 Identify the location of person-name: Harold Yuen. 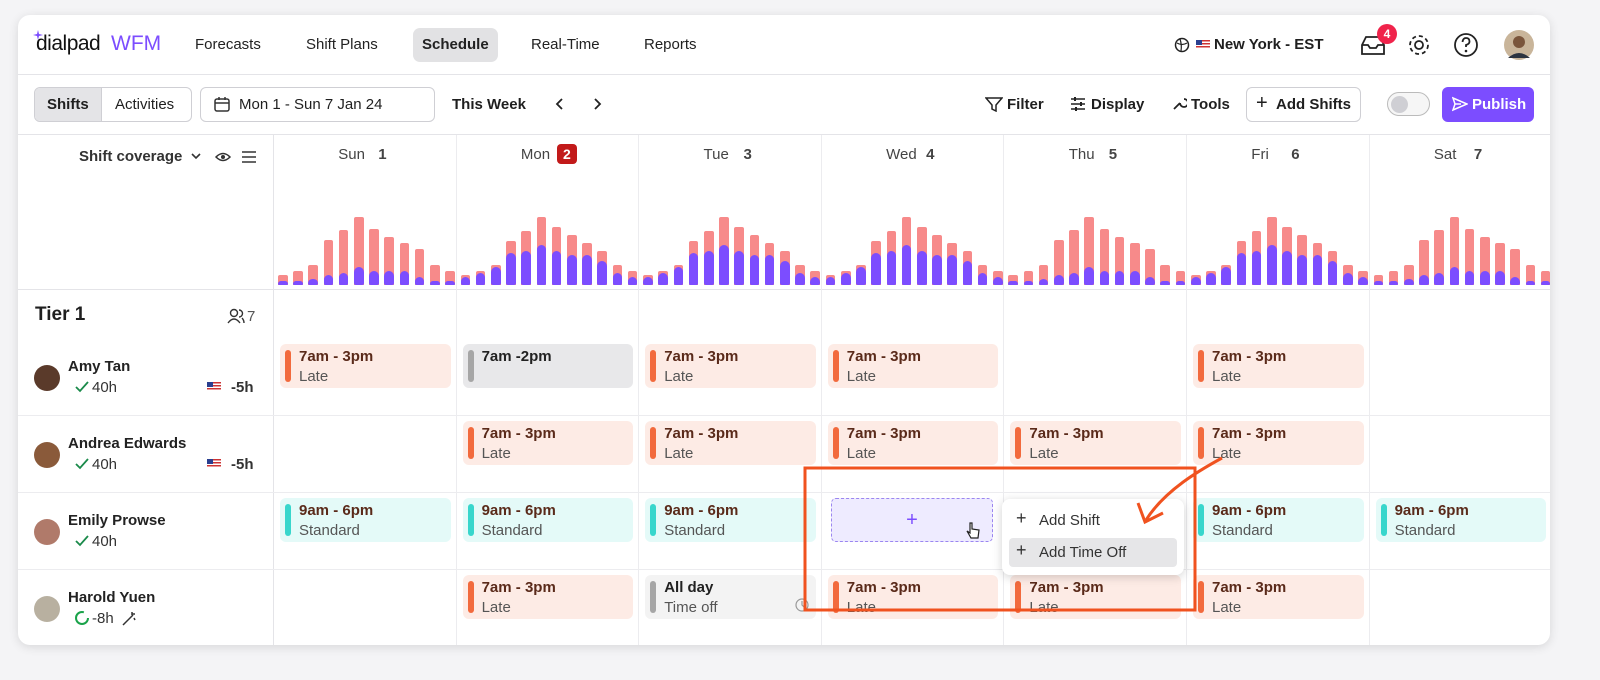
(112, 597).